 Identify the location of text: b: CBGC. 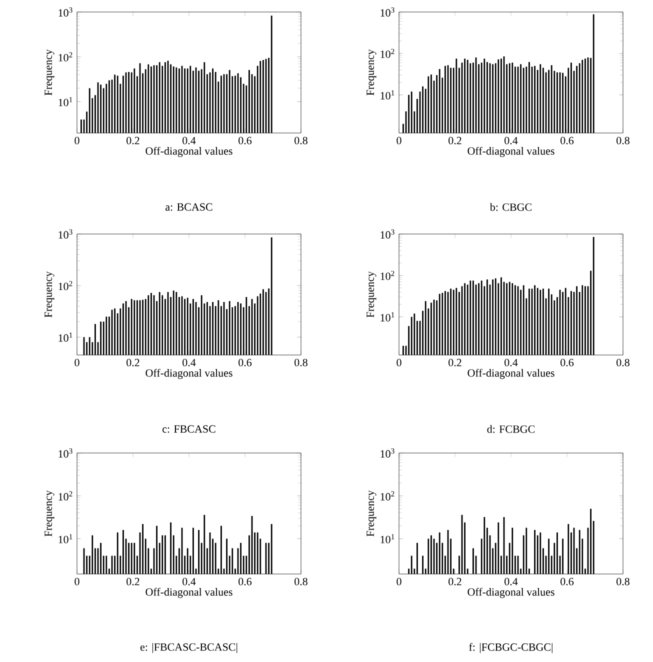
(511, 207).